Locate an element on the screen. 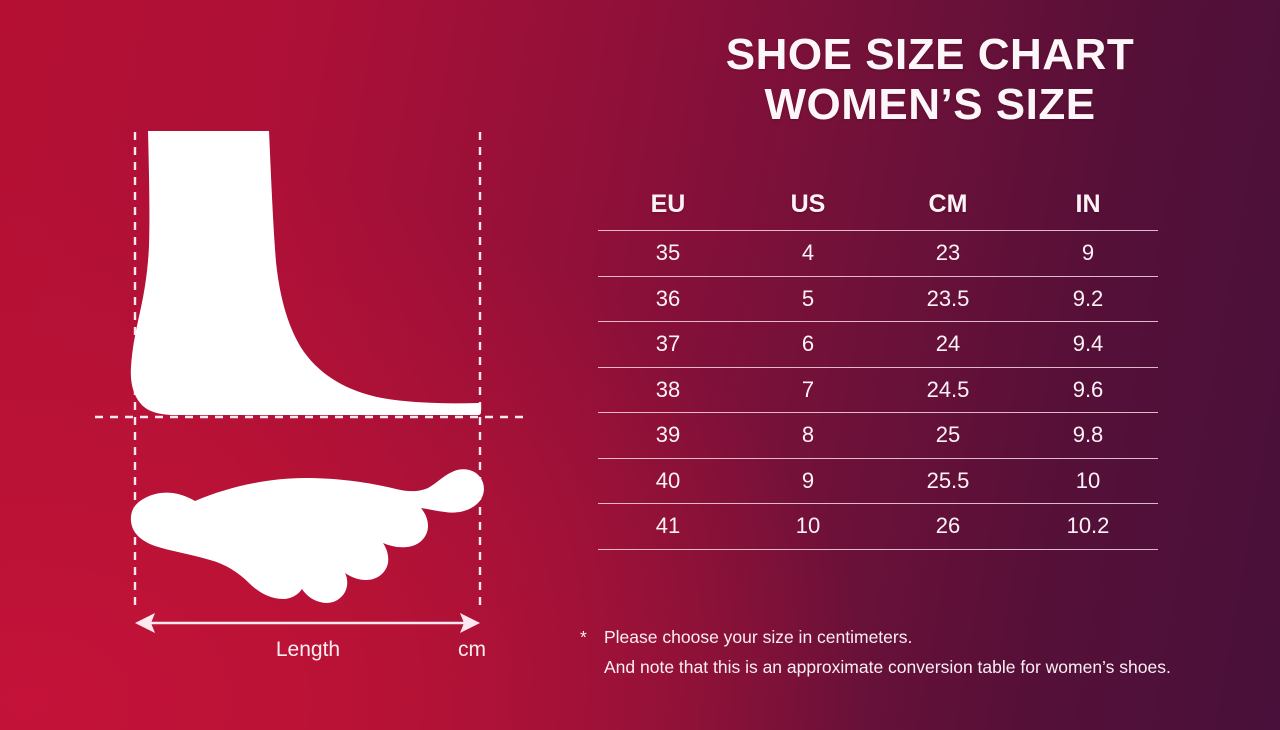 The height and width of the screenshot is (730, 1280). cell-in: 10 is located at coordinates (1088, 480).